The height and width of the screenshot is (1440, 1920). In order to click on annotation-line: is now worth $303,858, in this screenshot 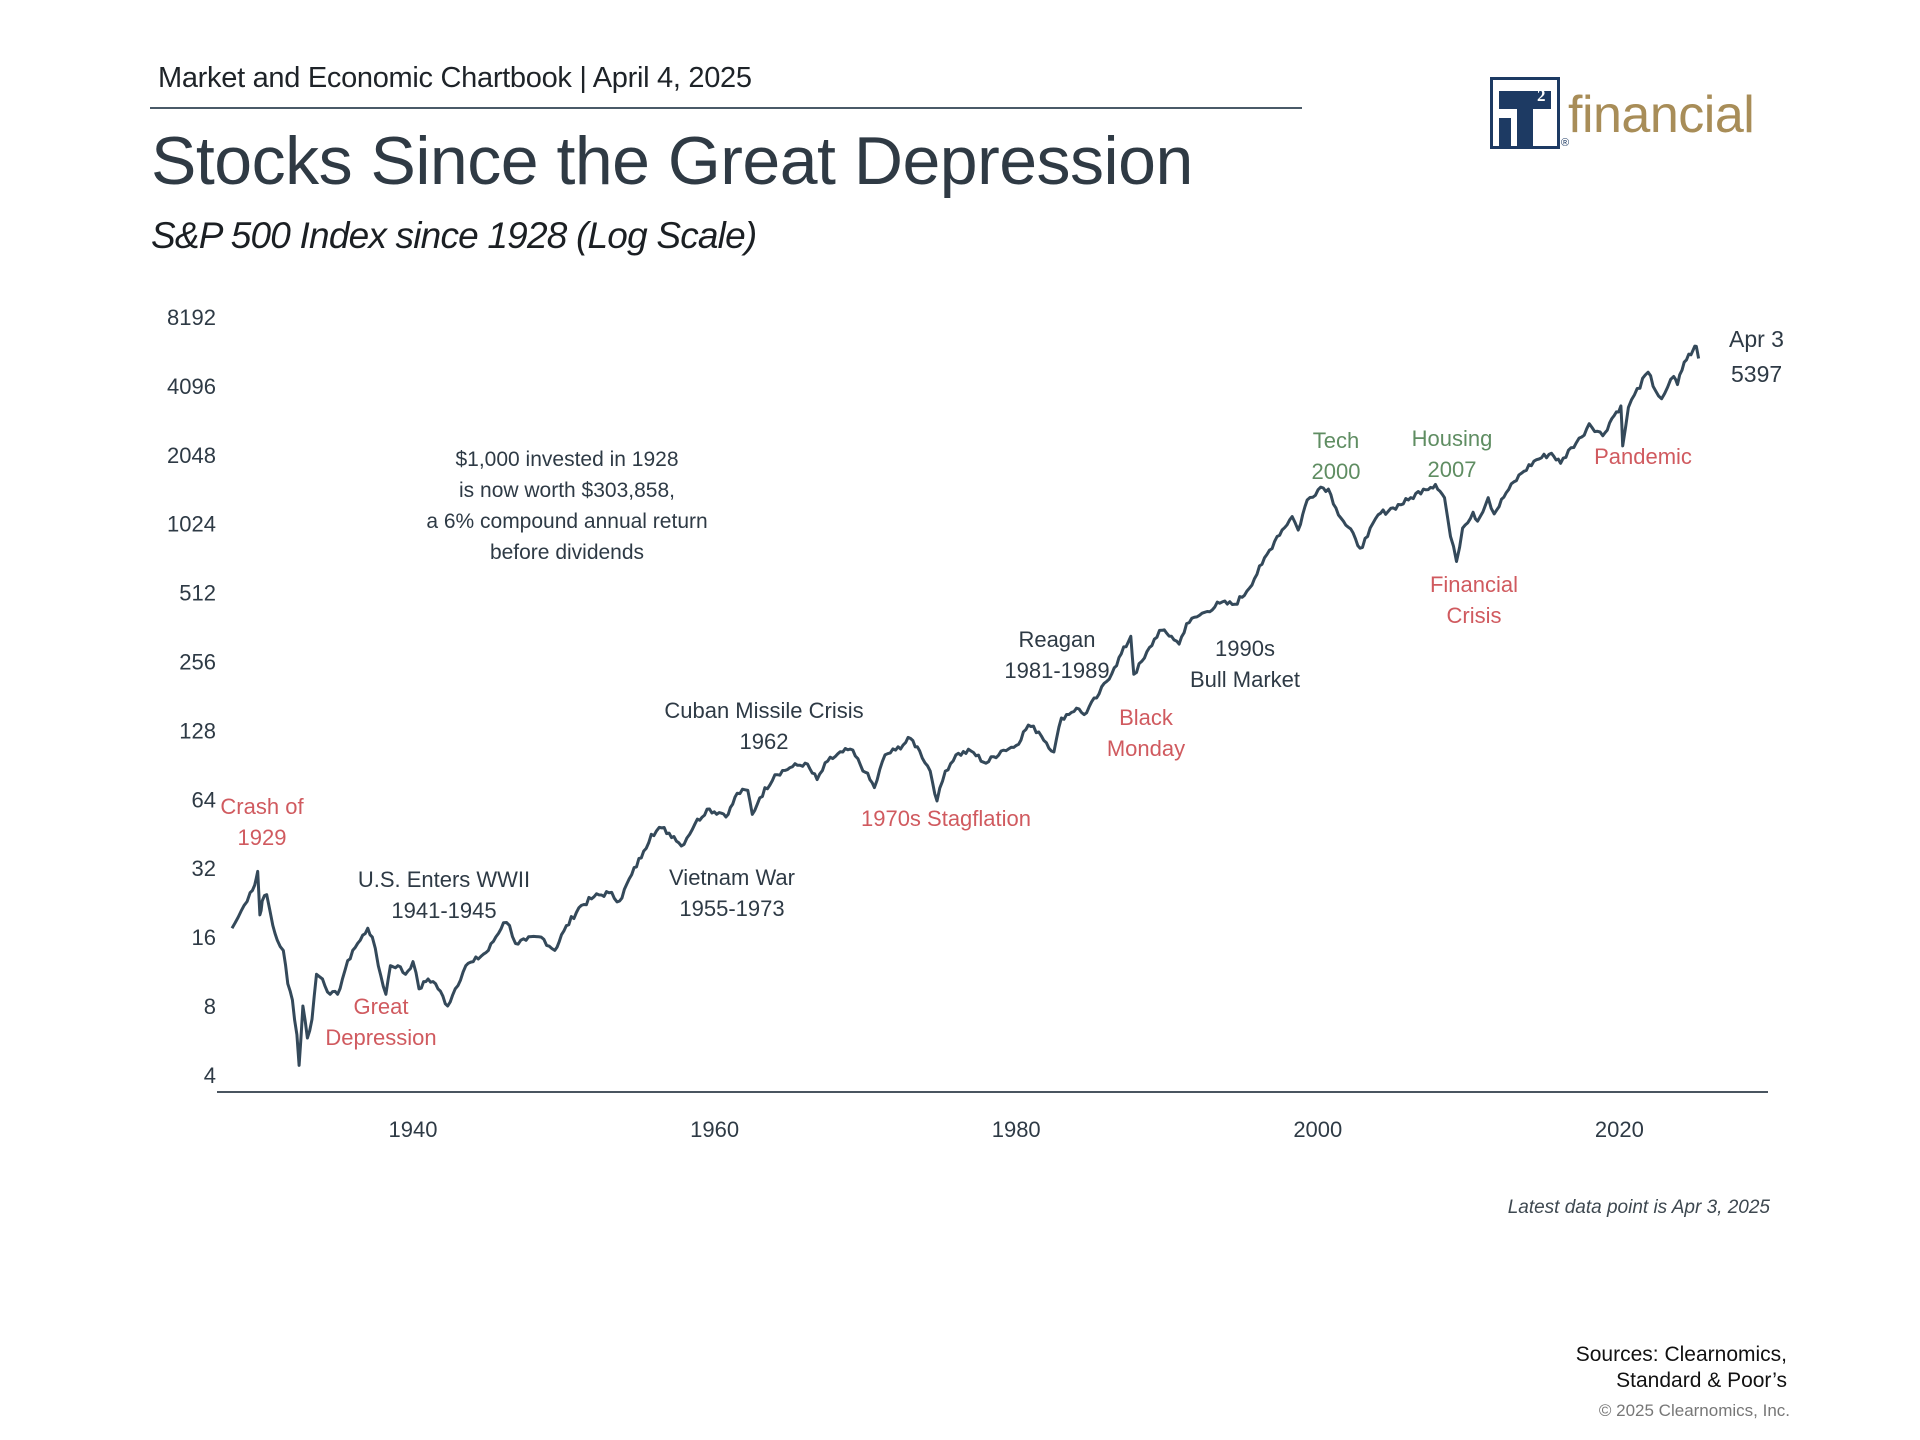, I will do `click(567, 490)`.